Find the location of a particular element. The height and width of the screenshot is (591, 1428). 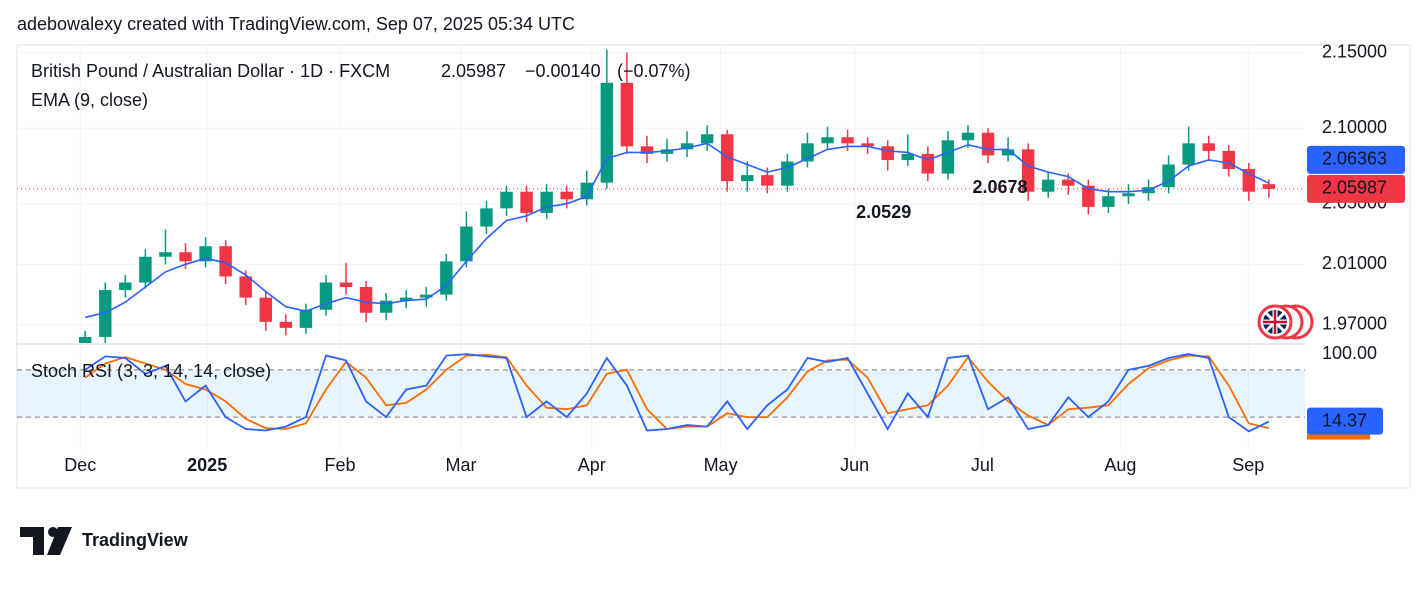

stoch-lines is located at coordinates (677, 393).